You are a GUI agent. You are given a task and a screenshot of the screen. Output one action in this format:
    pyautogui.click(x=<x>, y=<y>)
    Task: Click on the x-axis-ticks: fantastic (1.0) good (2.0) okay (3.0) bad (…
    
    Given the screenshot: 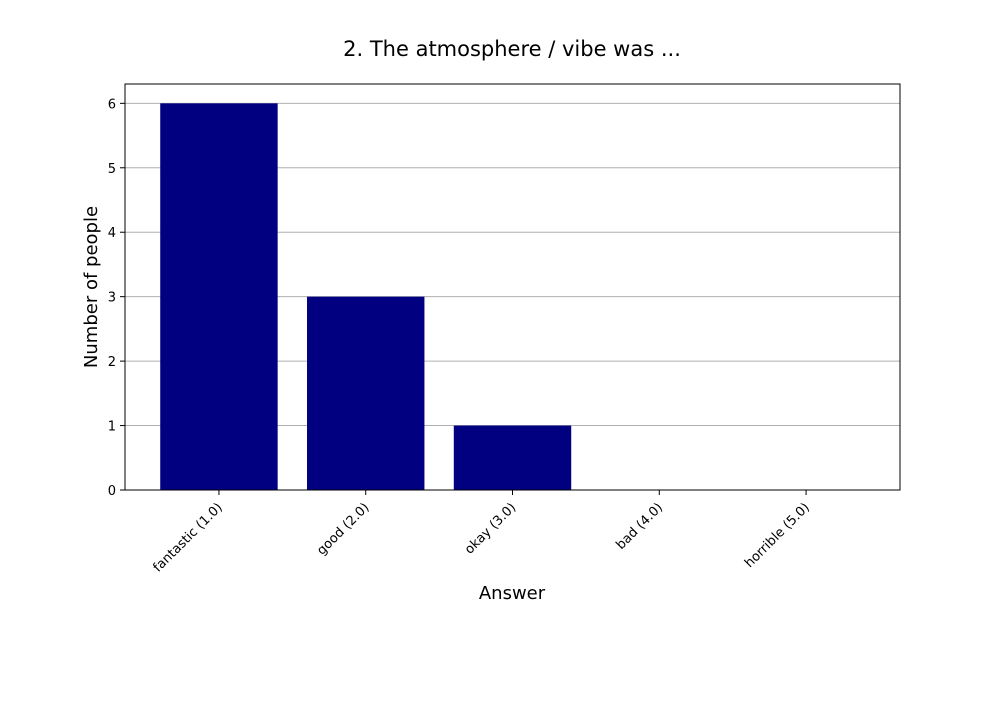 What is the action you would take?
    pyautogui.click(x=482, y=532)
    